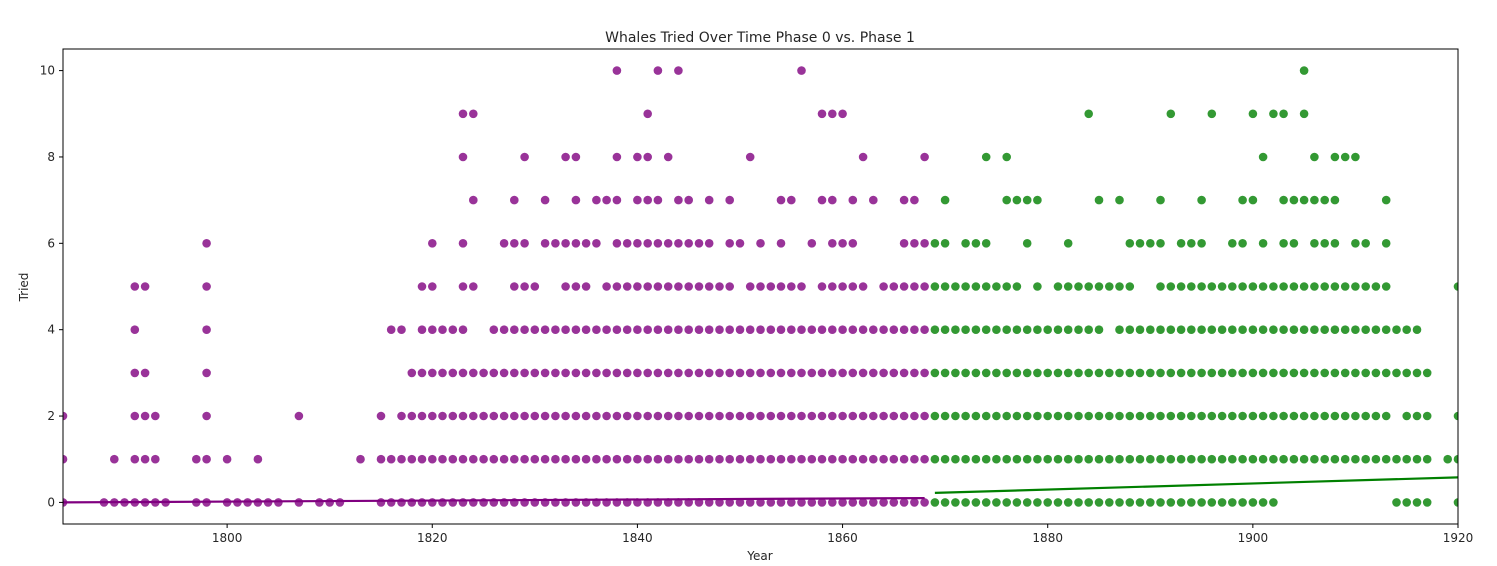 The height and width of the screenshot is (566, 1497). I want to click on y-tick-label: 2, so click(51, 416).